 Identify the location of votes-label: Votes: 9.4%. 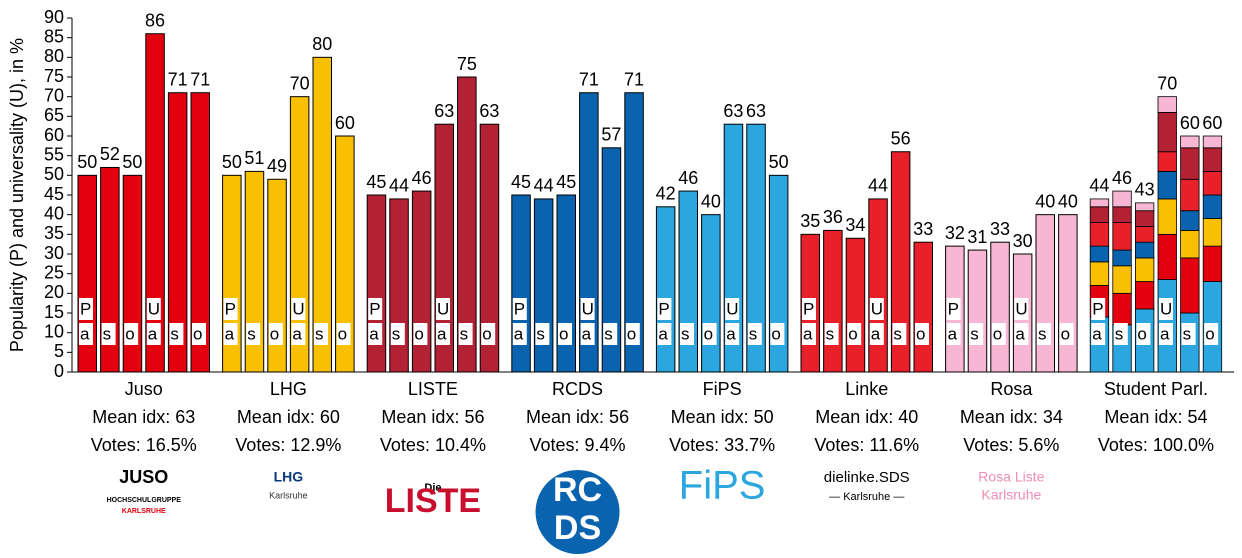
(578, 445).